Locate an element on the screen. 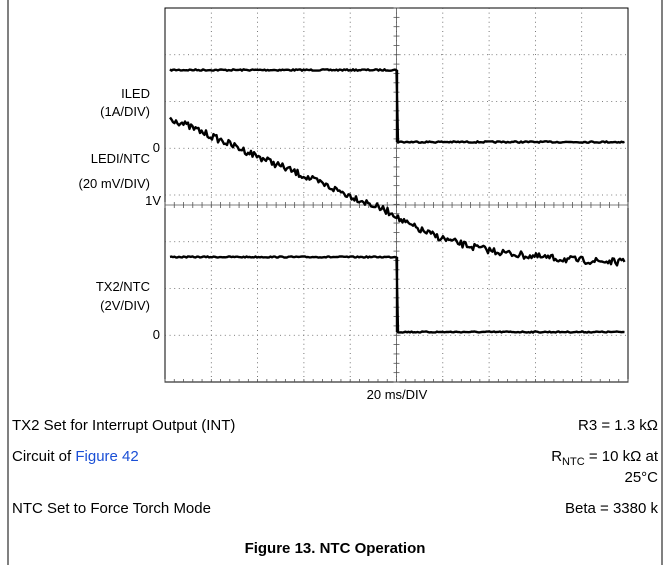 The image size is (671, 565). symbol: R is located at coordinates (556, 456).